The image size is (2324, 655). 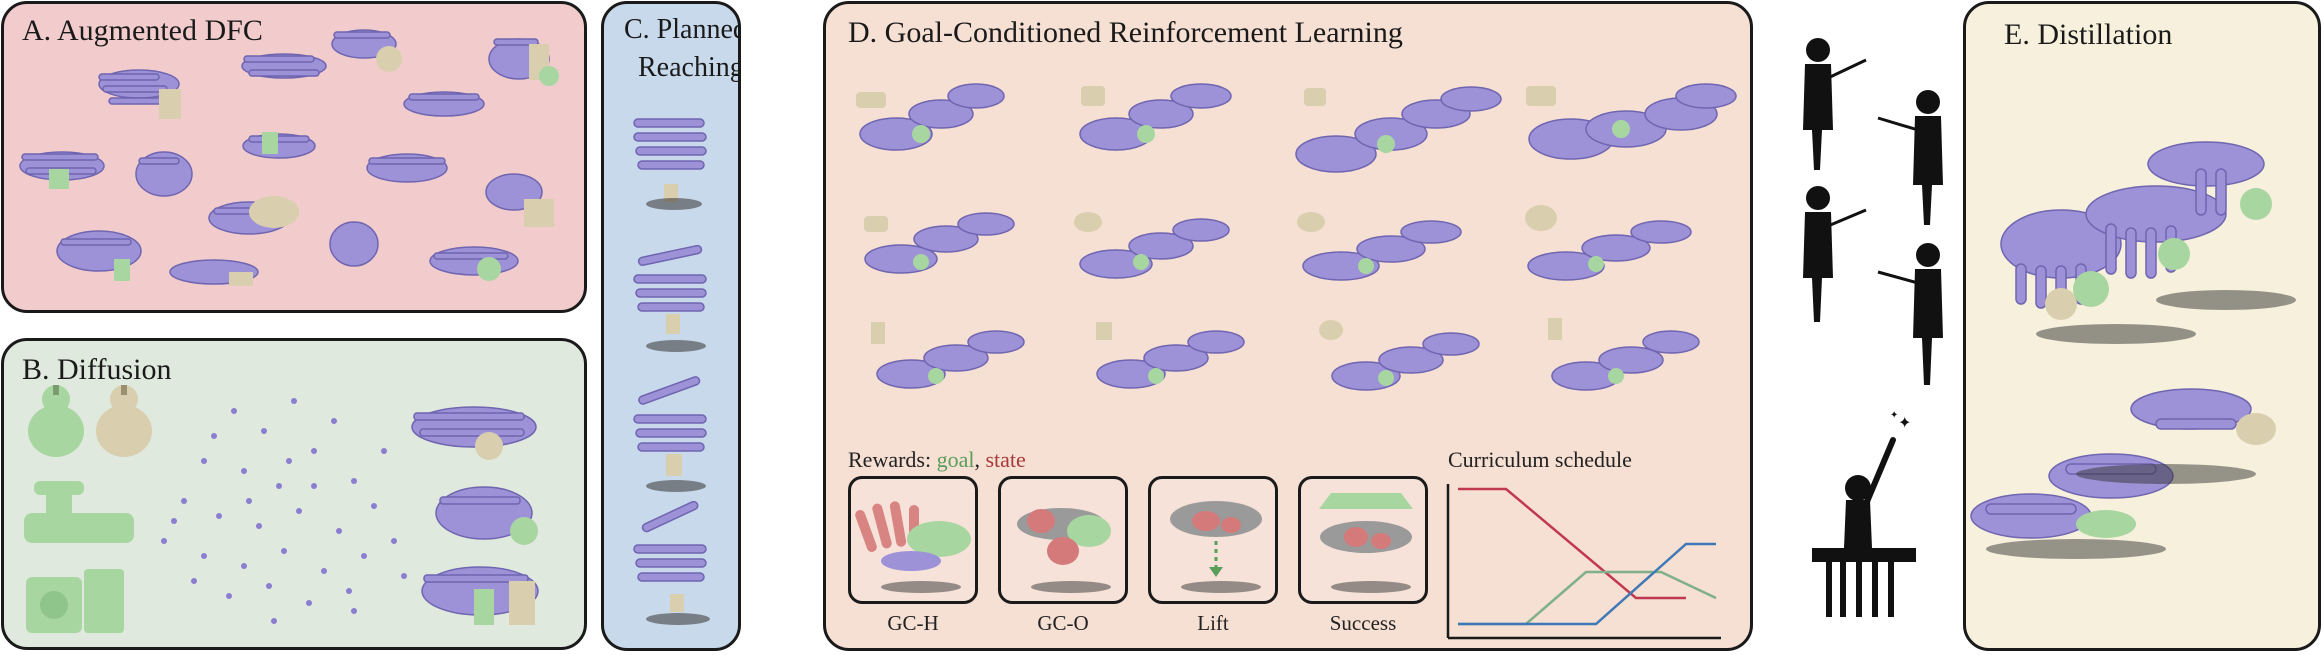 I want to click on rewards-state-word: state, so click(x=1005, y=459).